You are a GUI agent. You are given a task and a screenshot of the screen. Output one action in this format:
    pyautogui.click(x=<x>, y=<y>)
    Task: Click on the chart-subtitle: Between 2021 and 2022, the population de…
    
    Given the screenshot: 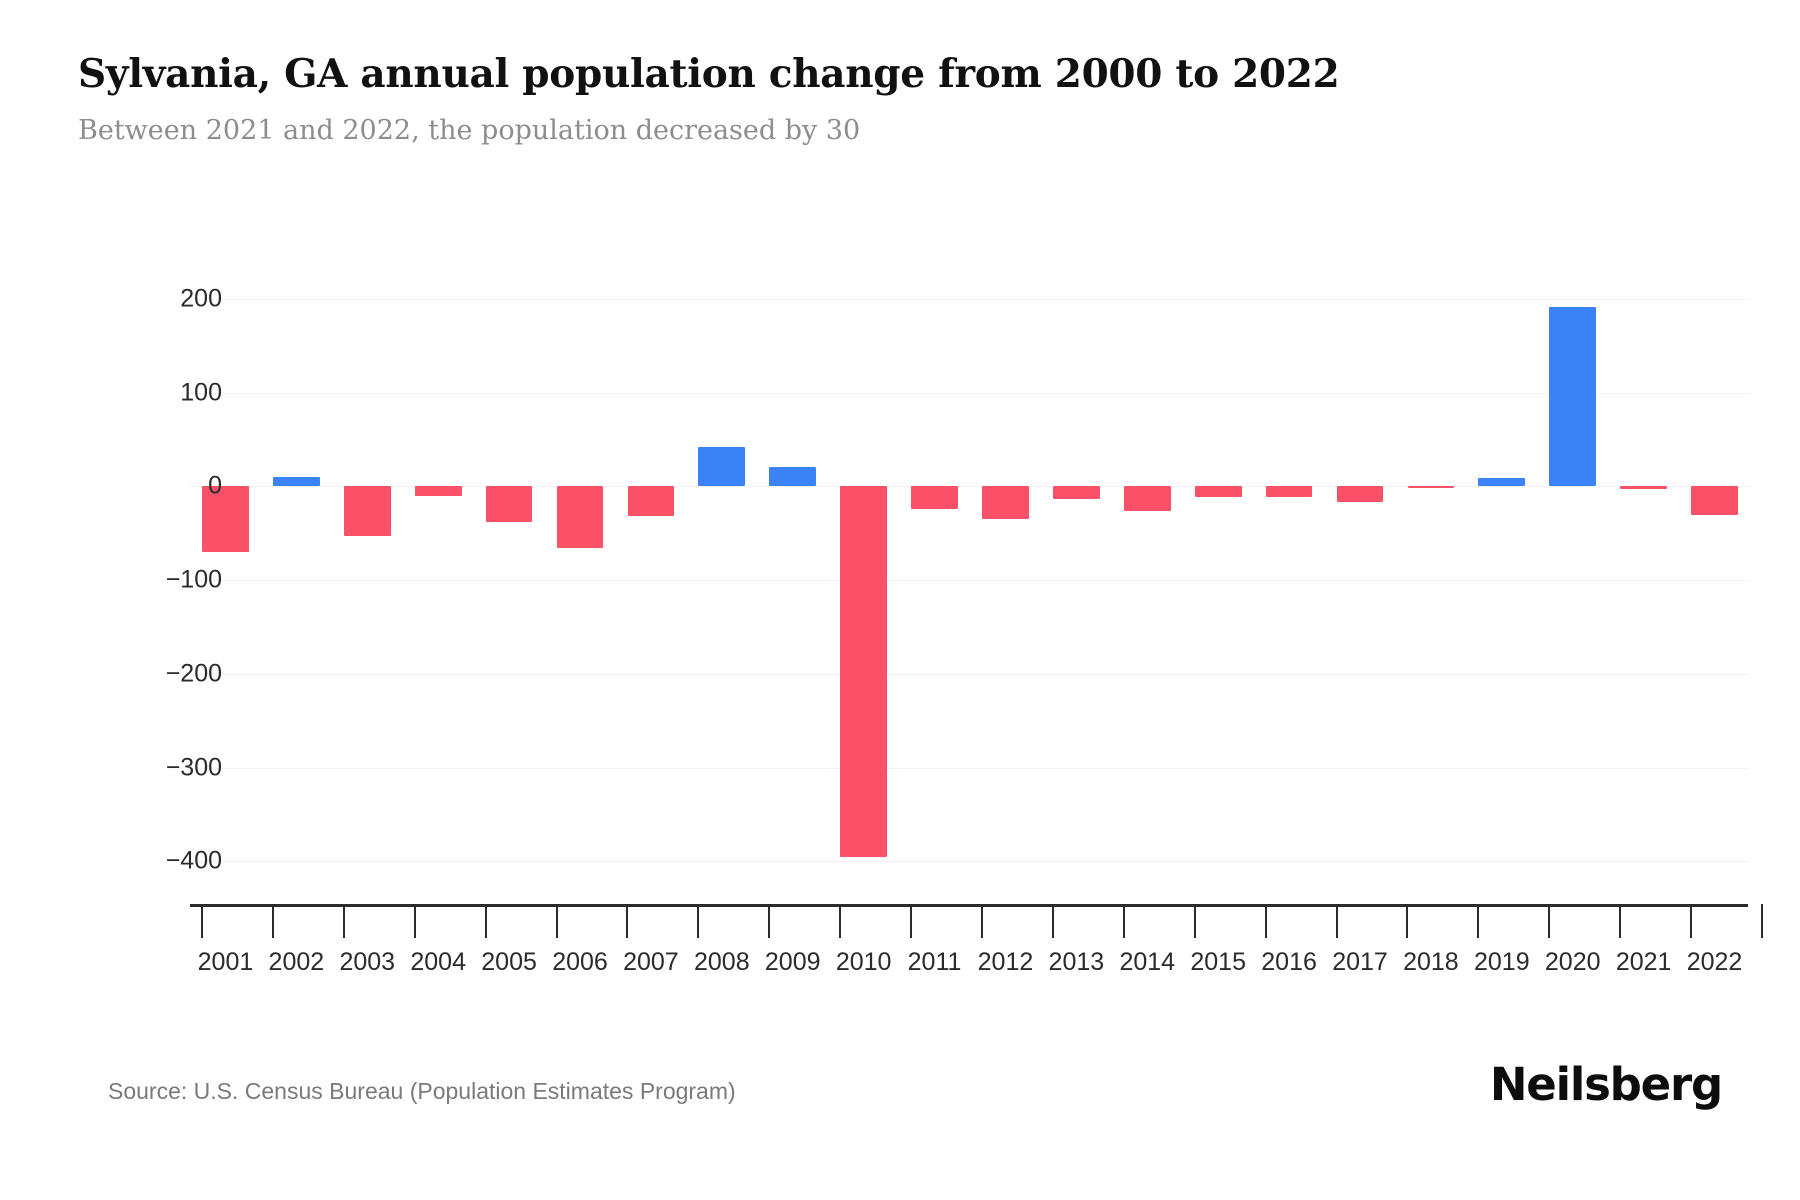 What is the action you would take?
    pyautogui.click(x=469, y=130)
    